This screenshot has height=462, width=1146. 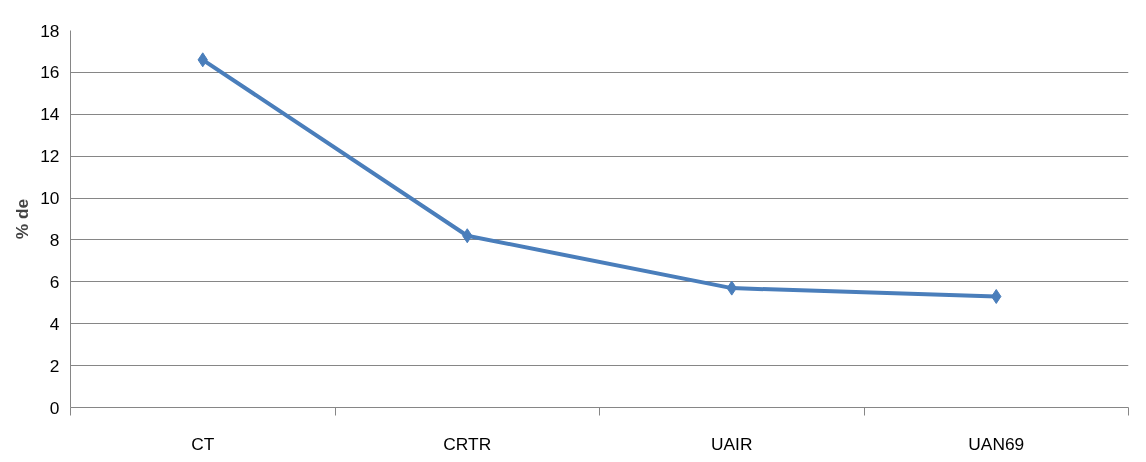 What do you see at coordinates (50, 198) in the screenshot?
I see `y-tick-label: 10` at bounding box center [50, 198].